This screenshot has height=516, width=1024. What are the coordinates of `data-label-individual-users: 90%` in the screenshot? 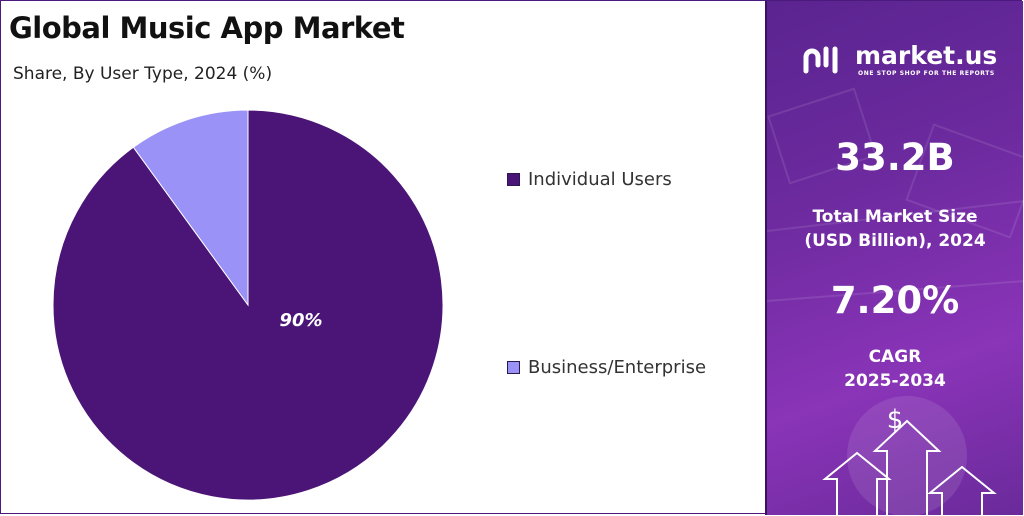 It's located at (300, 320).